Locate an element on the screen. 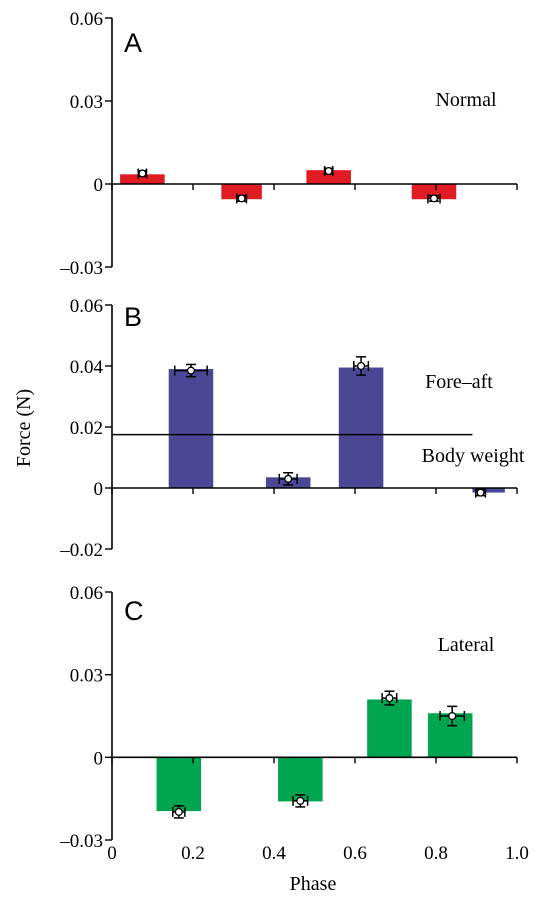  y-tick-label: 0.02 is located at coordinates (86, 428).